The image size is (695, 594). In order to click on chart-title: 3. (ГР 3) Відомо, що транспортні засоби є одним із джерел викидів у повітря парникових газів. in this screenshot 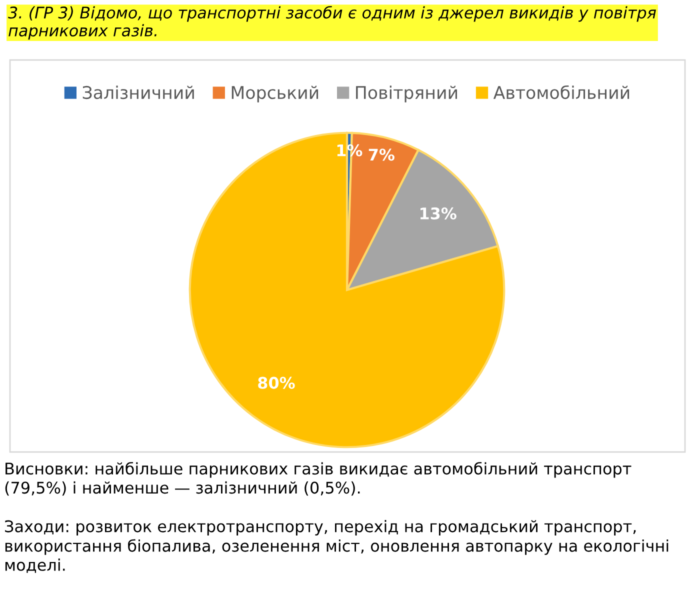, I will do `click(332, 23)`.